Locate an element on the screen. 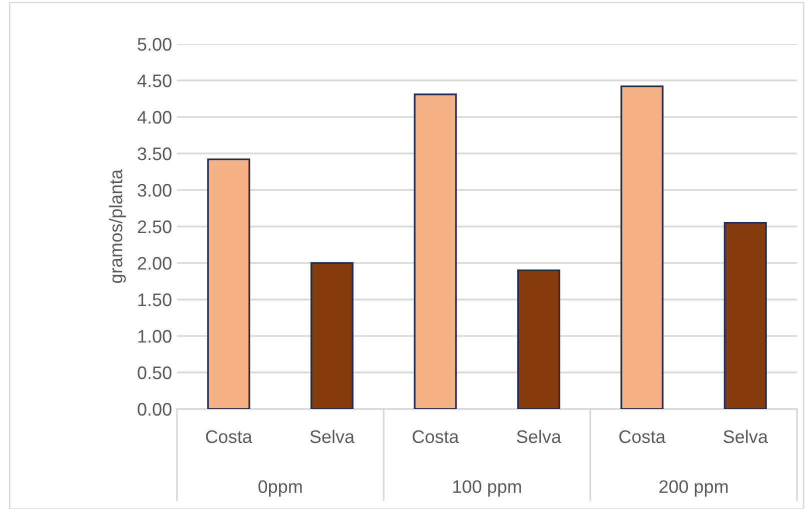 This screenshot has height=509, width=806. y-tick-label: 2.00 is located at coordinates (155, 263).